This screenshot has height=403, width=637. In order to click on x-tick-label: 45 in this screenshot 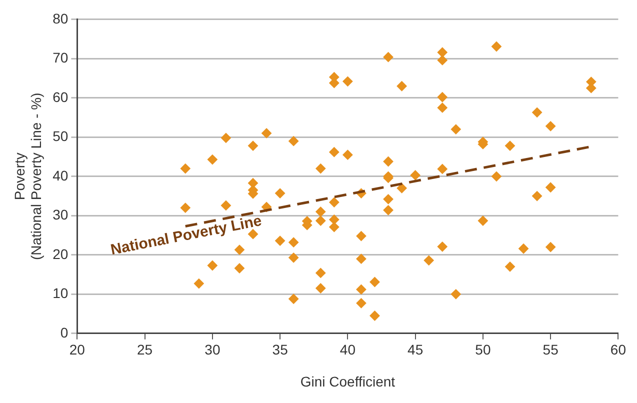, I will do `click(416, 350)`.